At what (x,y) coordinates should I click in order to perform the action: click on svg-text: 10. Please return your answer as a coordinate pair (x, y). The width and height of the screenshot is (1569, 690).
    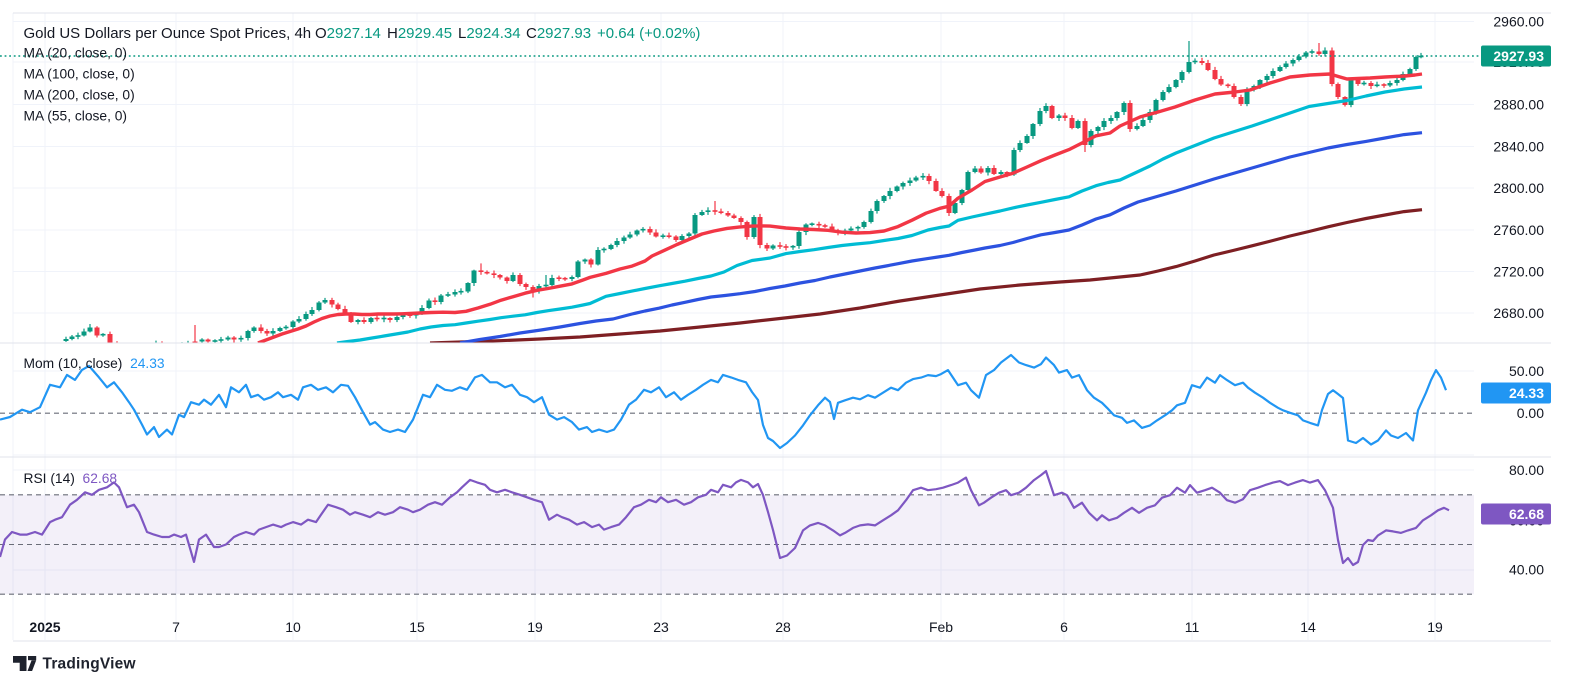
    Looking at the image, I should click on (293, 627).